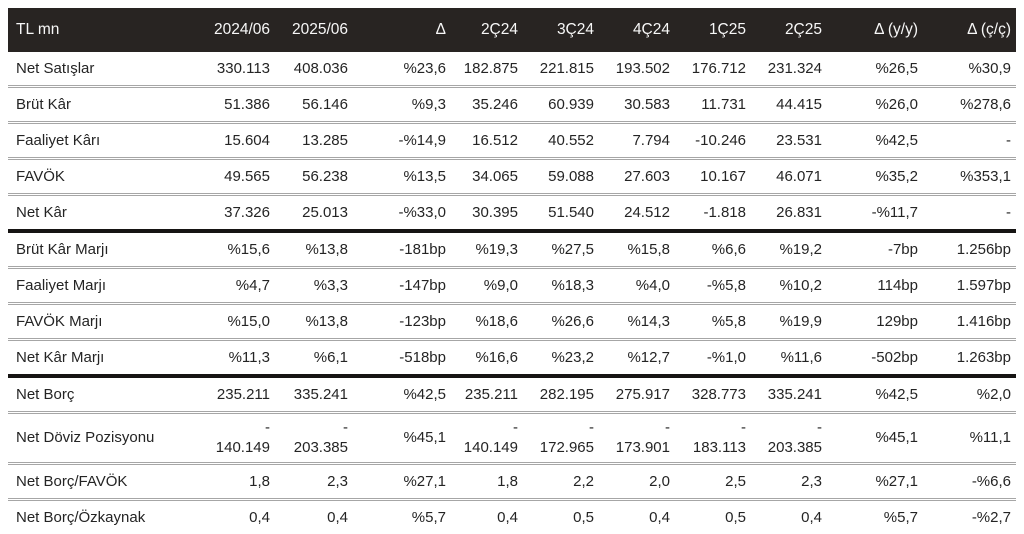 This screenshot has width=1024, height=534. Describe the element at coordinates (487, 213) in the screenshot. I see `table-cell: 30.395` at that location.